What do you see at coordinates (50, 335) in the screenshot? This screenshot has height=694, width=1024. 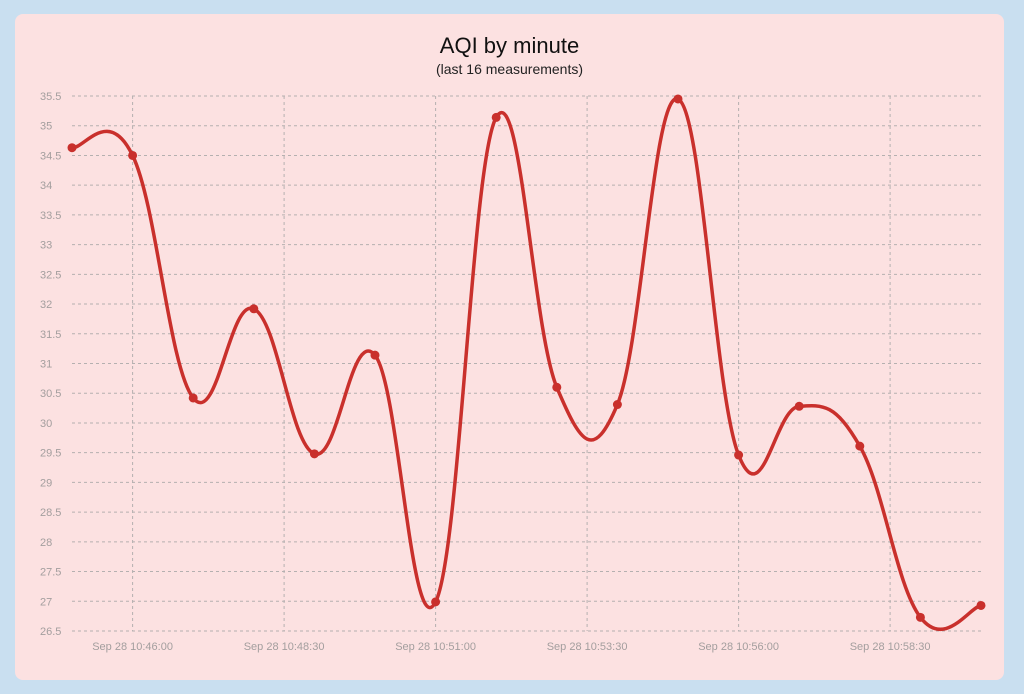 I see `y-tick-label: 31.5` at bounding box center [50, 335].